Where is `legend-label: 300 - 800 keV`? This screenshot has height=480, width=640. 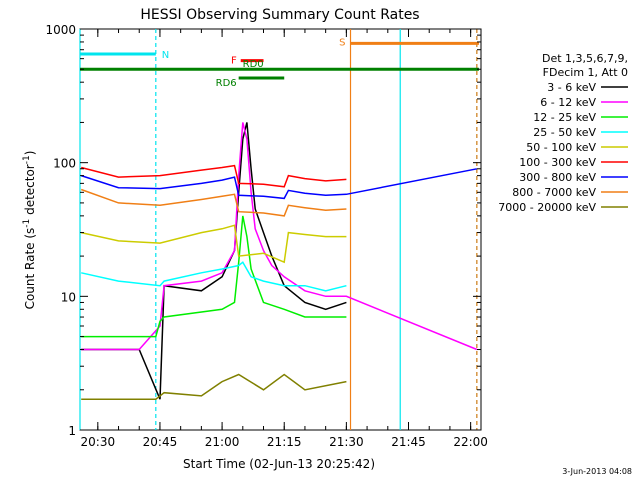 legend-label: 300 - 800 keV is located at coordinates (557, 177).